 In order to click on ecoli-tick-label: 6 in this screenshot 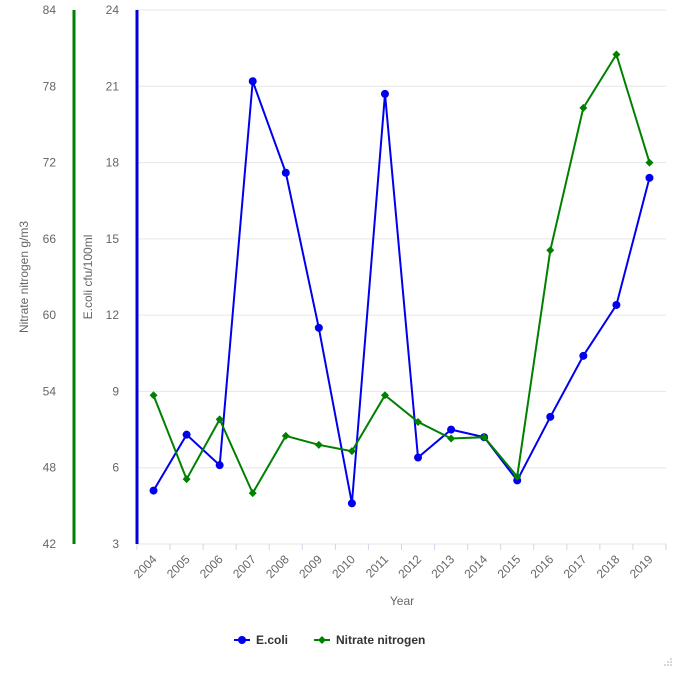, I will do `click(115, 468)`.